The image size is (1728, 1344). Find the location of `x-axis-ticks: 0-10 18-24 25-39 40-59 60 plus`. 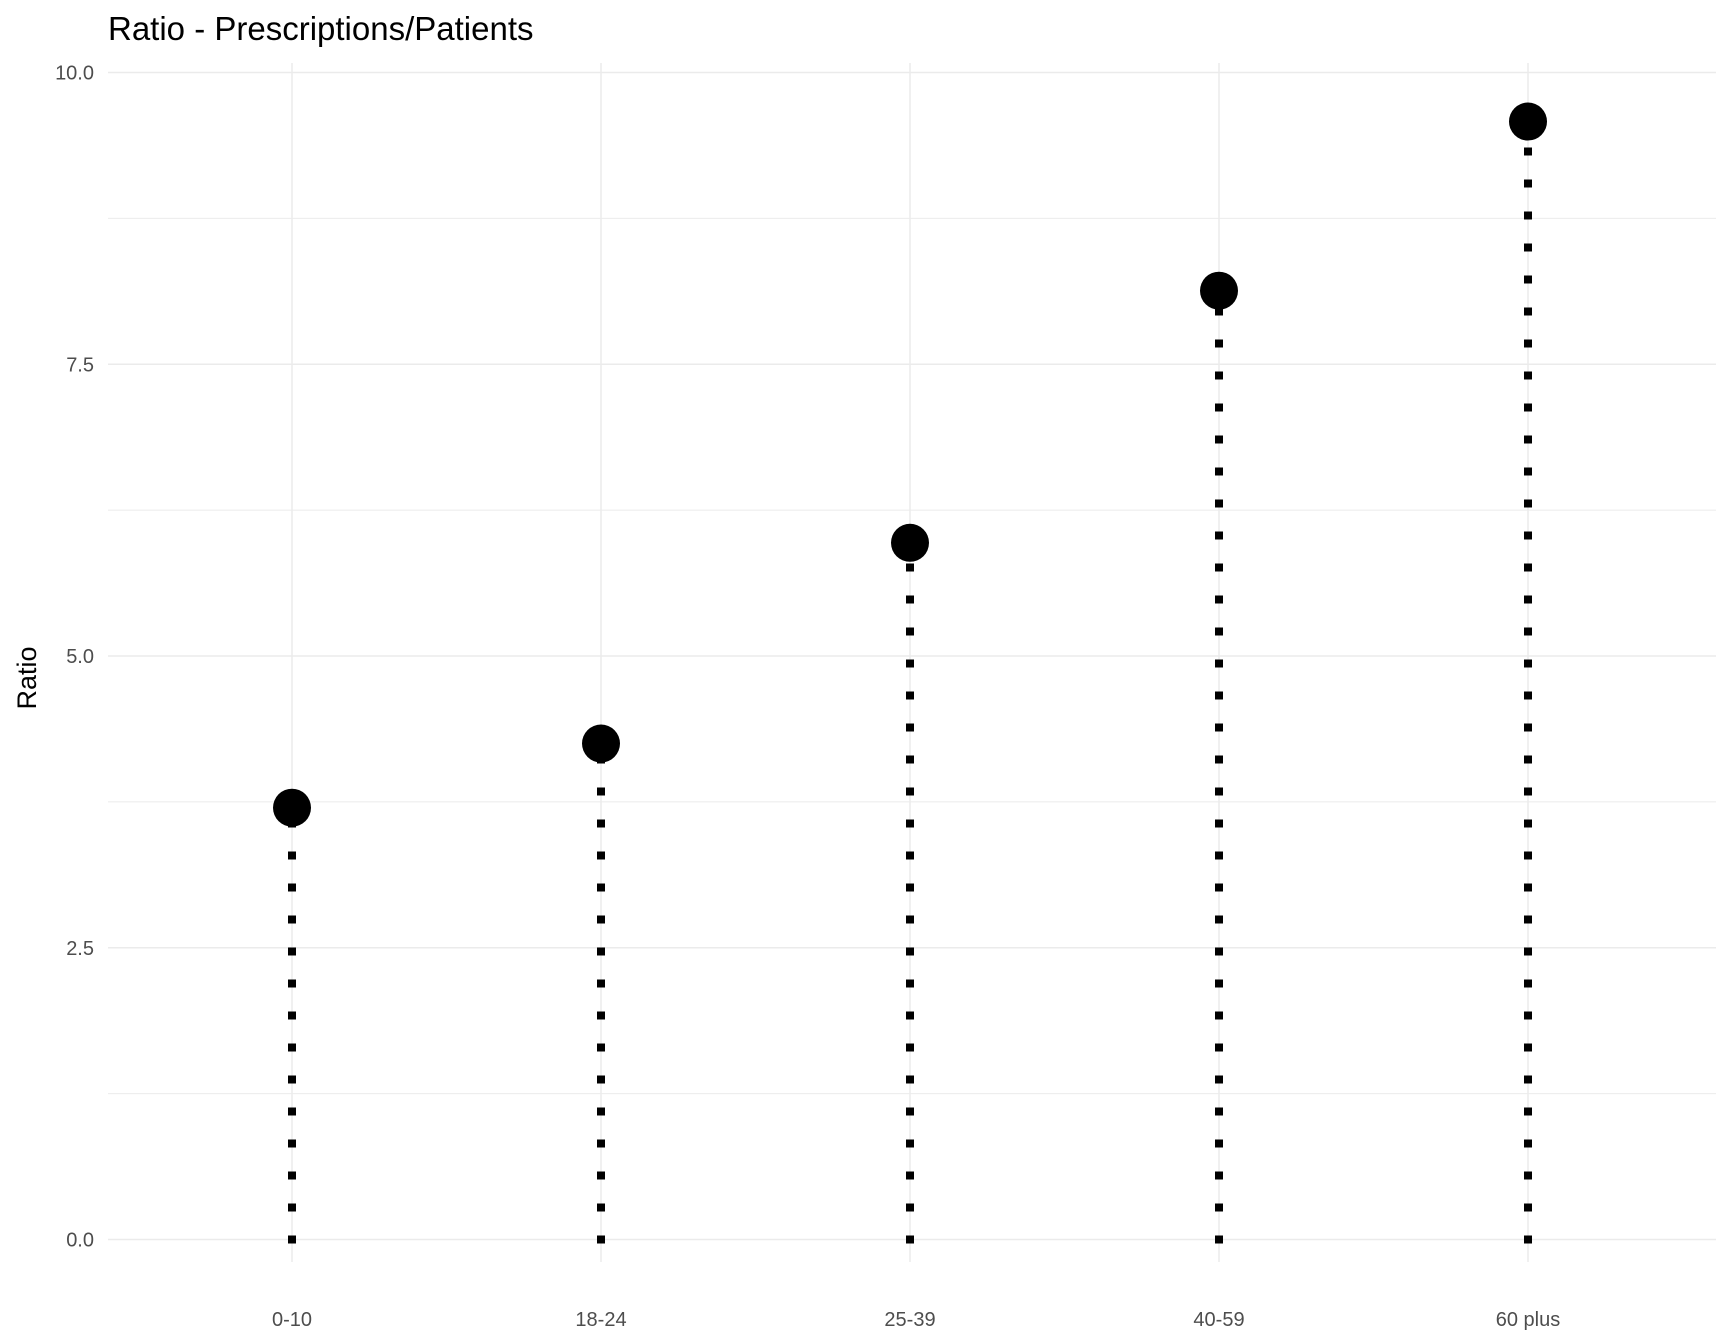

x-axis-ticks: 0-10 18-24 25-39 40-59 60 plus is located at coordinates (916, 1320).